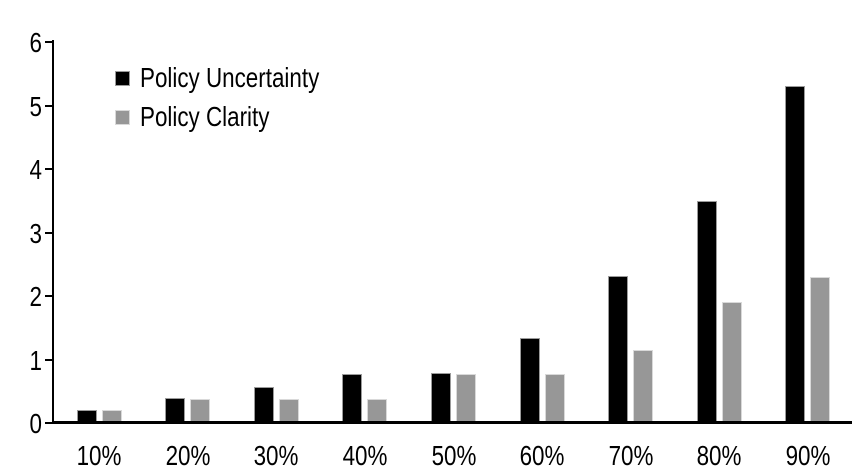 Image resolution: width=852 pixels, height=475 pixels. I want to click on bar-policy-uncertainty-10%, so click(87, 416).